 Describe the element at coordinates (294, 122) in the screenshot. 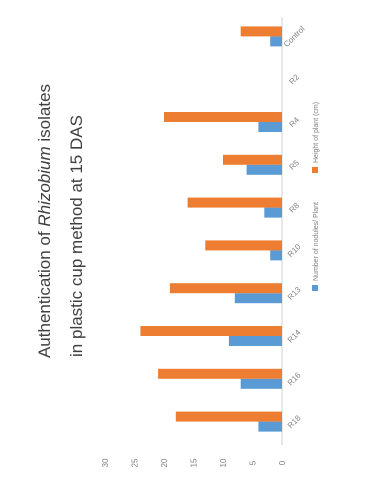

I see `category-label: R4` at that location.